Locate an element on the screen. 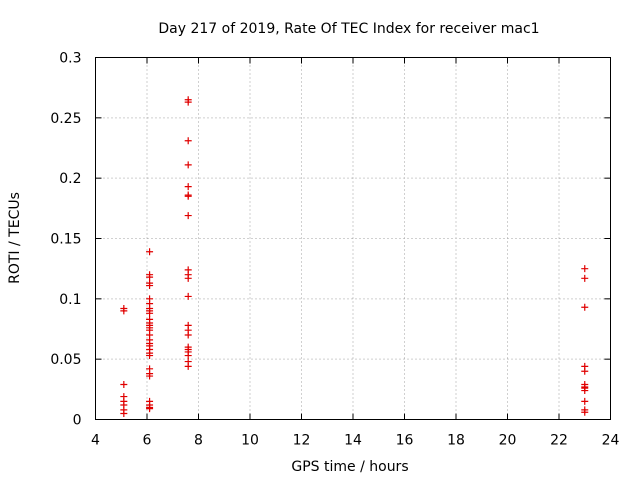 This screenshot has height=480, width=640. x-tick-label: 6 is located at coordinates (147, 441).